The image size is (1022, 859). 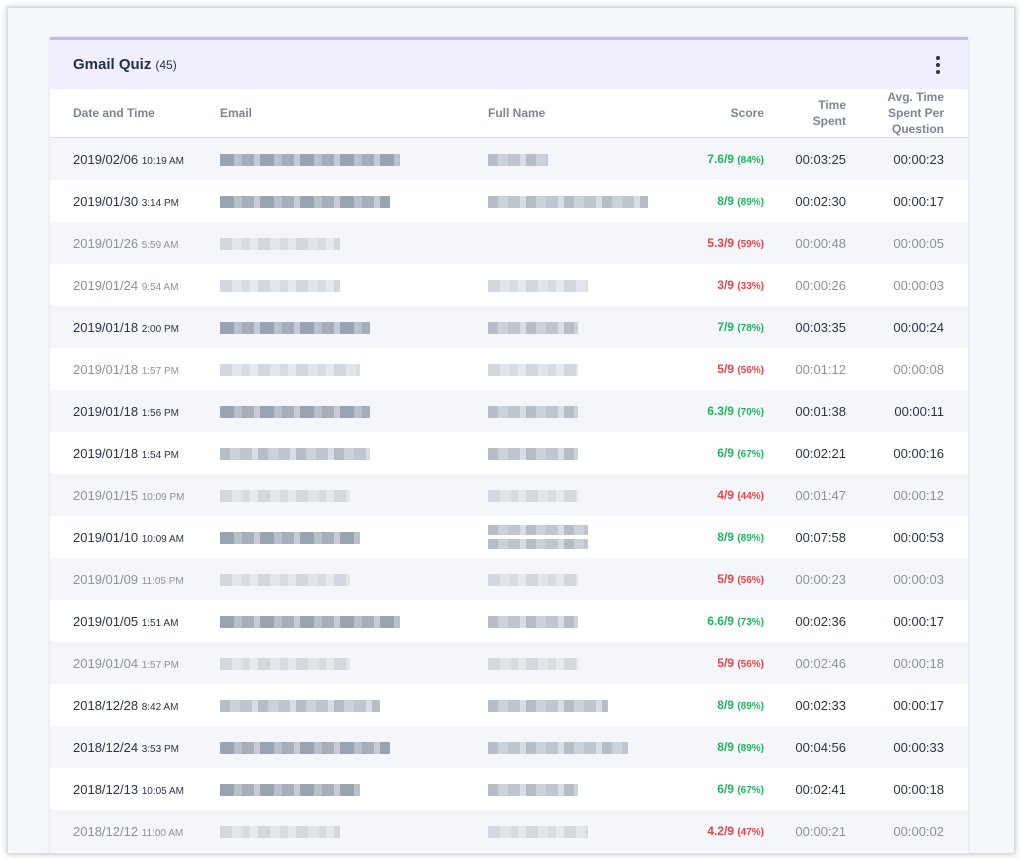 What do you see at coordinates (820, 621) in the screenshot?
I see `time-spent-cell: 00:02:36` at bounding box center [820, 621].